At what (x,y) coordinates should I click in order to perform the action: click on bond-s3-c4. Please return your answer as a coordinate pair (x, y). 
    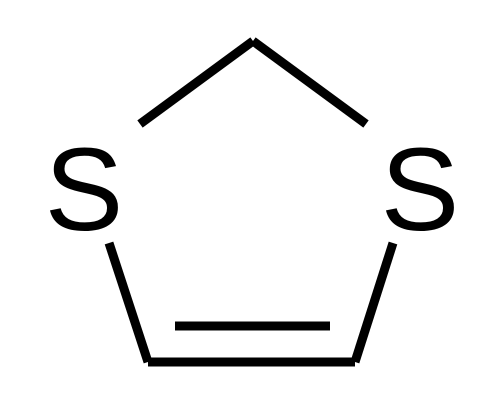
    Looking at the image, I should click on (374, 302).